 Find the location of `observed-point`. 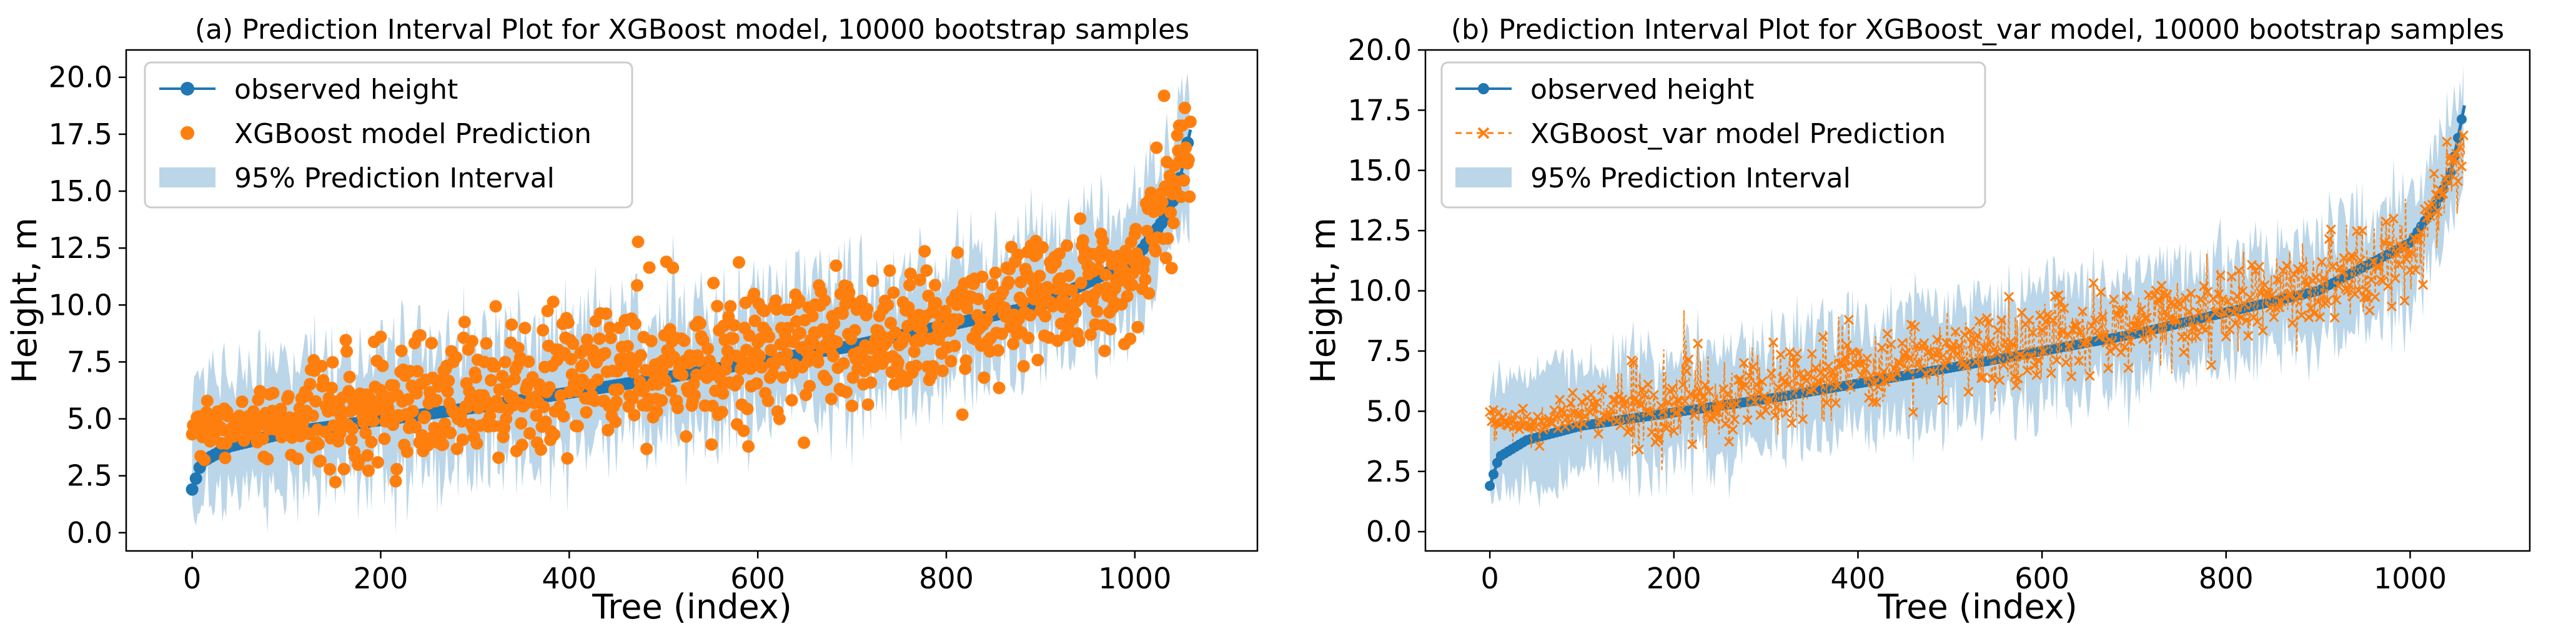

observed-point is located at coordinates (192, 490).